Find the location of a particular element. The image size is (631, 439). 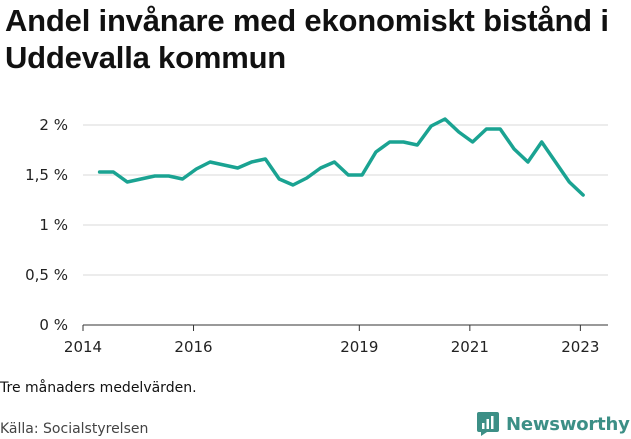

x-axis-ticks: 2014 2016 2019 2021 2023 is located at coordinates (331, 340).